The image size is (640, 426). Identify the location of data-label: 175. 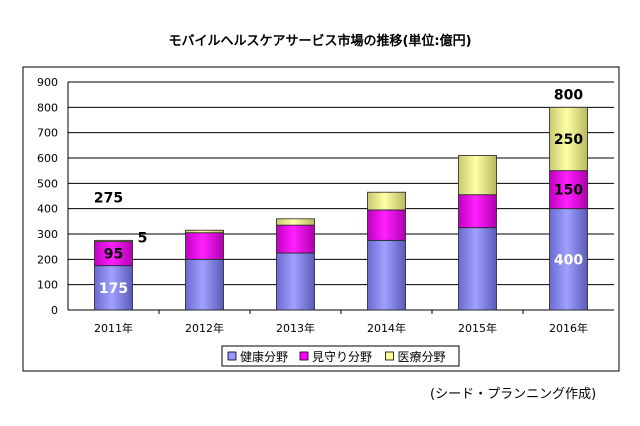
(113, 289).